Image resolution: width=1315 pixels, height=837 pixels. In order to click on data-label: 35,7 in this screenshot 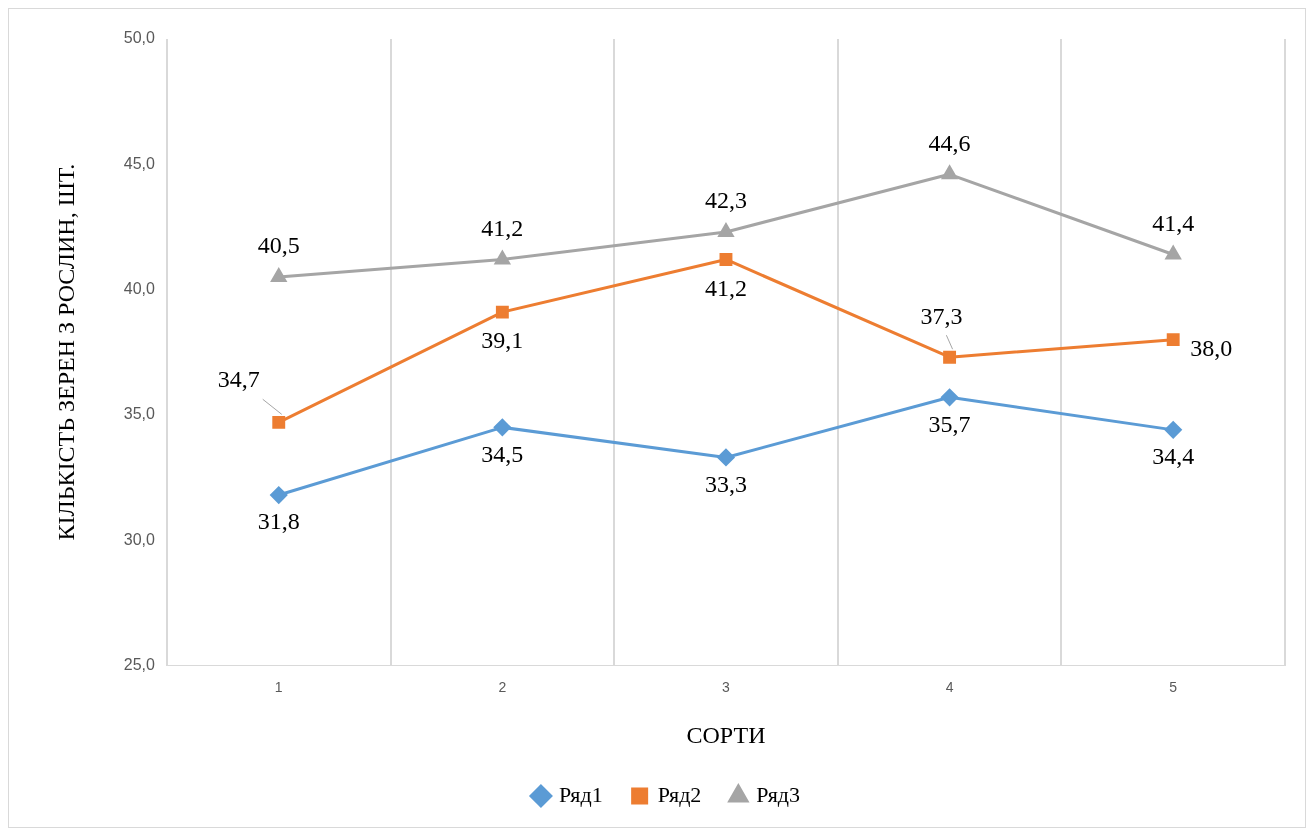, I will do `click(949, 423)`.